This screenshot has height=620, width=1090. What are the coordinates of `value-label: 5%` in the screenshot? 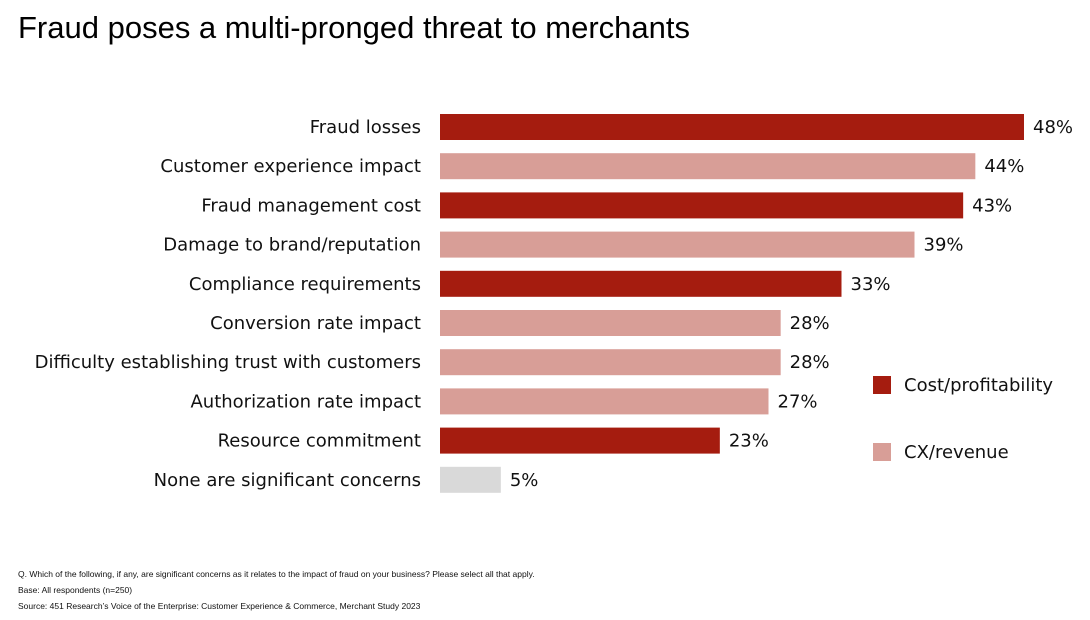 It's located at (524, 480).